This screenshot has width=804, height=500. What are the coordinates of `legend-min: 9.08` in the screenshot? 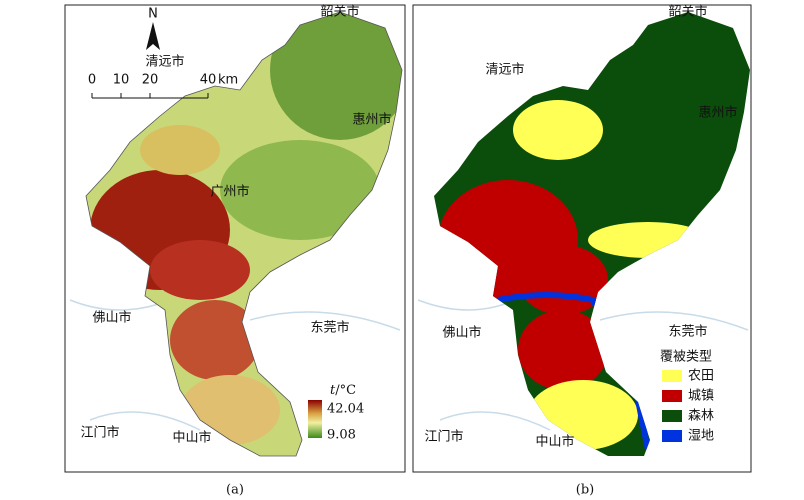 It's located at (341, 435).